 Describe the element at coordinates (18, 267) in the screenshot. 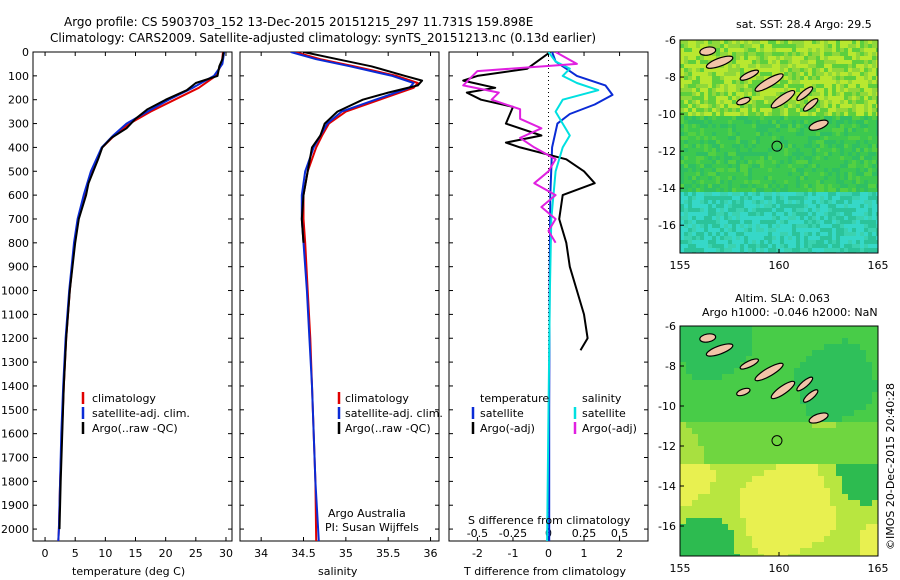

I see `depth-tick-label: 900` at that location.